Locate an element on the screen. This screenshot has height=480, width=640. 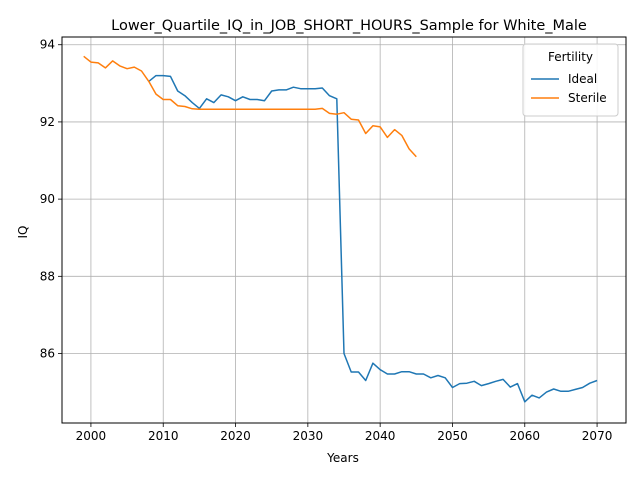
y-tick-label: 86 is located at coordinates (47, 354).